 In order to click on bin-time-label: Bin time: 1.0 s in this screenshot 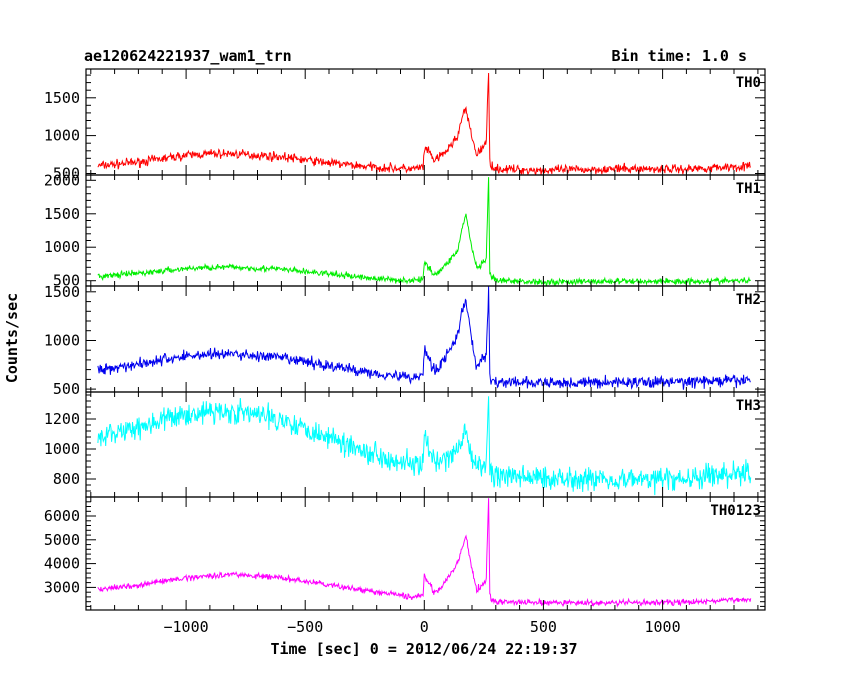, I will do `click(679, 56)`.